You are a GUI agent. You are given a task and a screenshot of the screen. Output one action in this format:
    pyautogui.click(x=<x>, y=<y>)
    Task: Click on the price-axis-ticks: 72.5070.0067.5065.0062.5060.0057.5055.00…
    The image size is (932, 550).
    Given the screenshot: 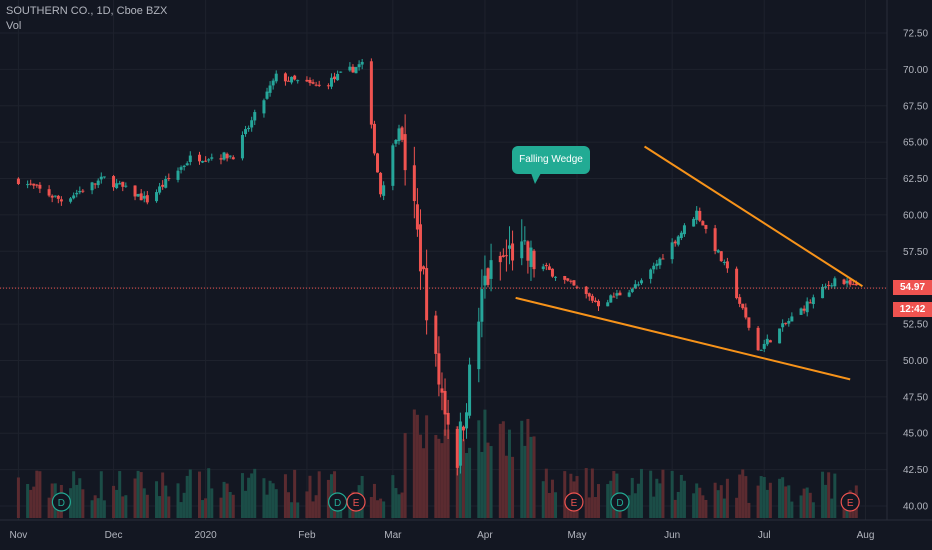 What is the action you would take?
    pyautogui.click(x=915, y=271)
    